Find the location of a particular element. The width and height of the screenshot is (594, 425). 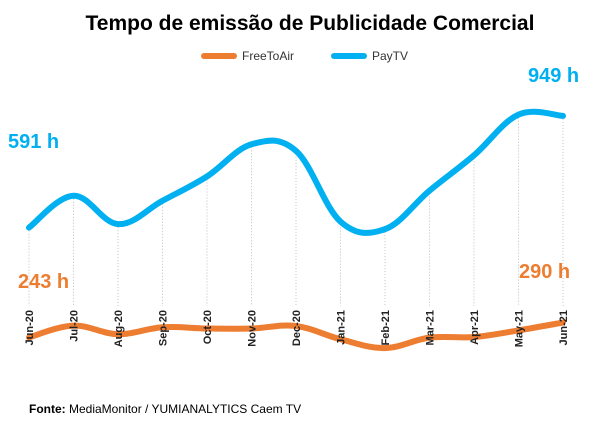

freetoair-end-label: 290 h is located at coordinates (544, 272).